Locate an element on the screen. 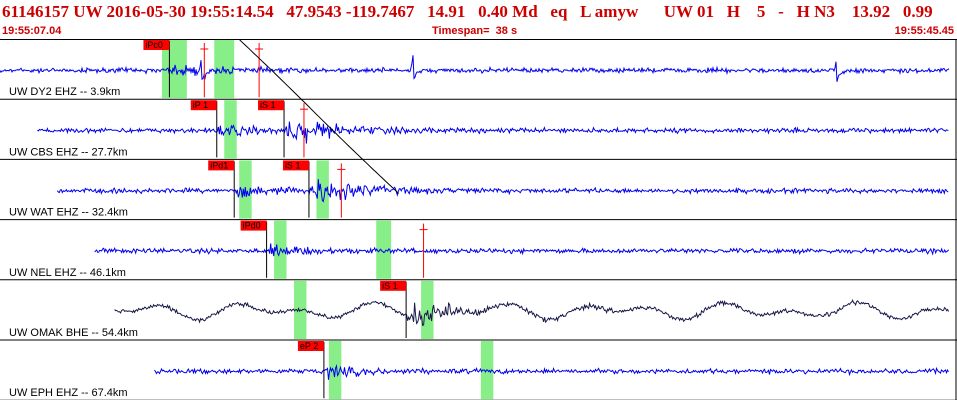 Image resolution: width=957 pixels, height=400 pixels. channel-label: UW DY2 EHZ -- 3.9km is located at coordinates (64, 92).